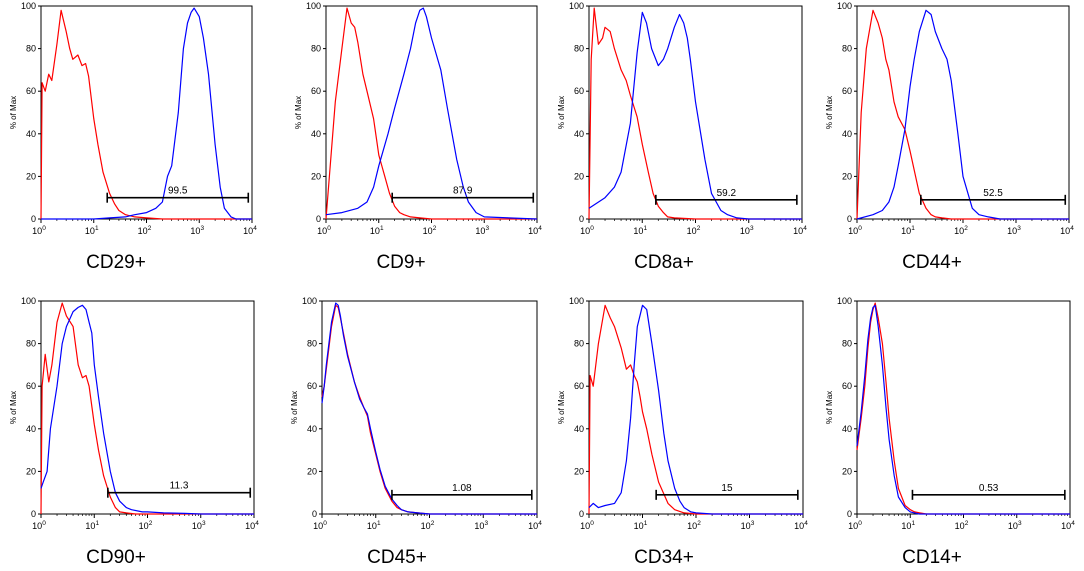 This screenshot has height=571, width=1084. Describe the element at coordinates (727, 193) in the screenshot. I see `gate-percentage: 59.2` at that location.